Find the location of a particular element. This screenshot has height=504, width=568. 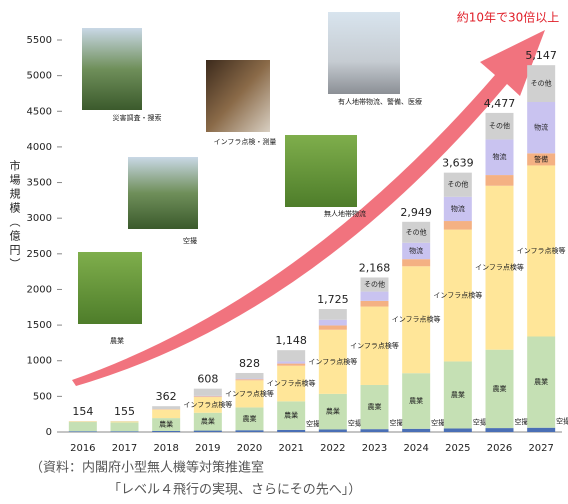

source: （資料：内閣府小型無人機等対策推進室 is located at coordinates (147, 468).